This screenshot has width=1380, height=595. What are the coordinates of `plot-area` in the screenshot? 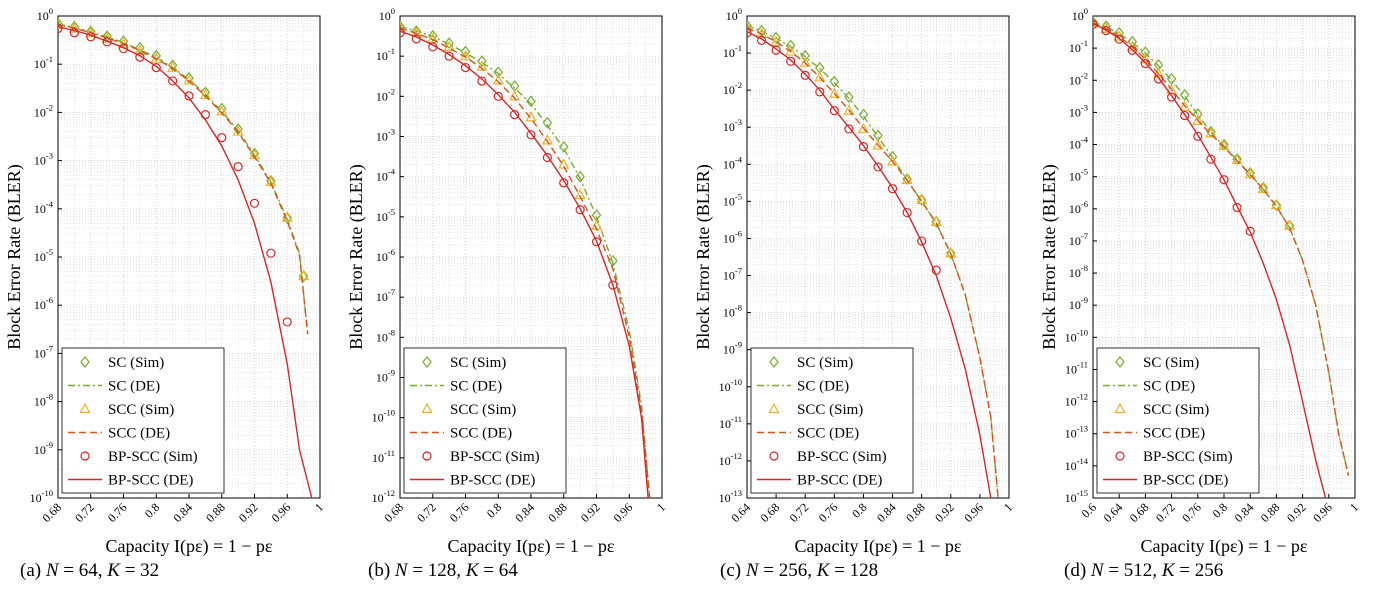 It's located at (525, 259).